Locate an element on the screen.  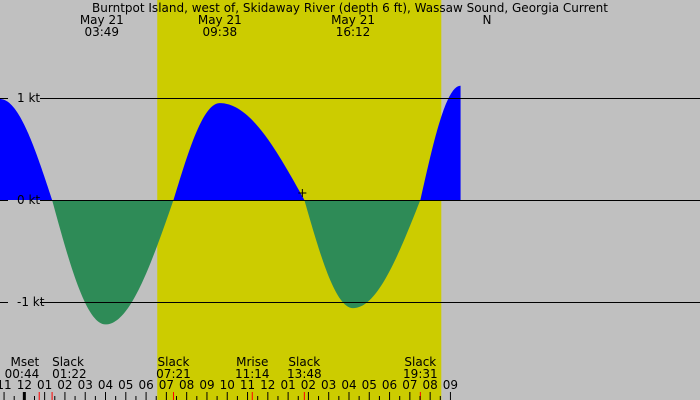
current-time-marker is located at coordinates (302, 193).